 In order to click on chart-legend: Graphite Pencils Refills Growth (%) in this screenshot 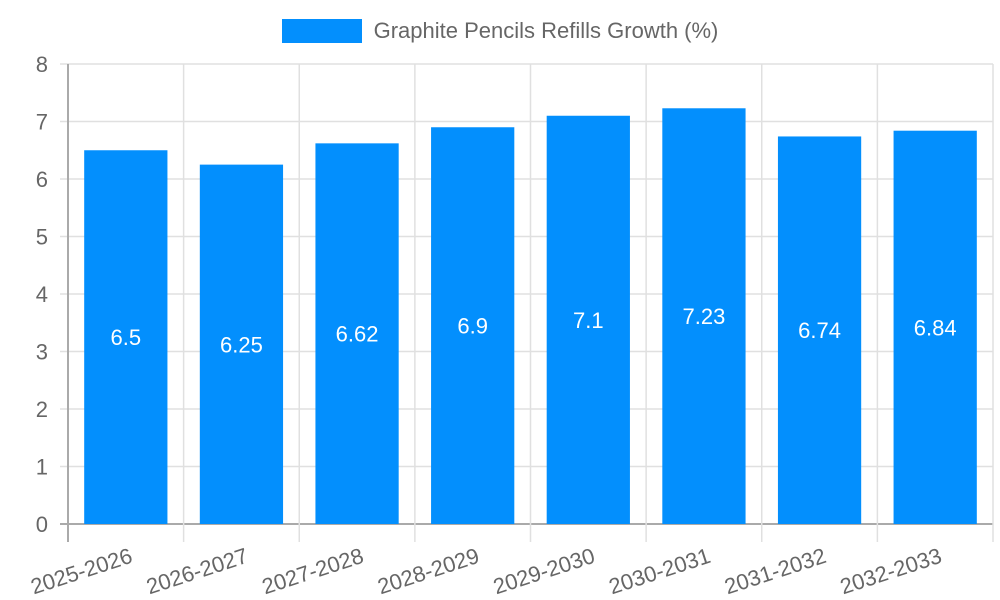, I will do `click(500, 31)`.